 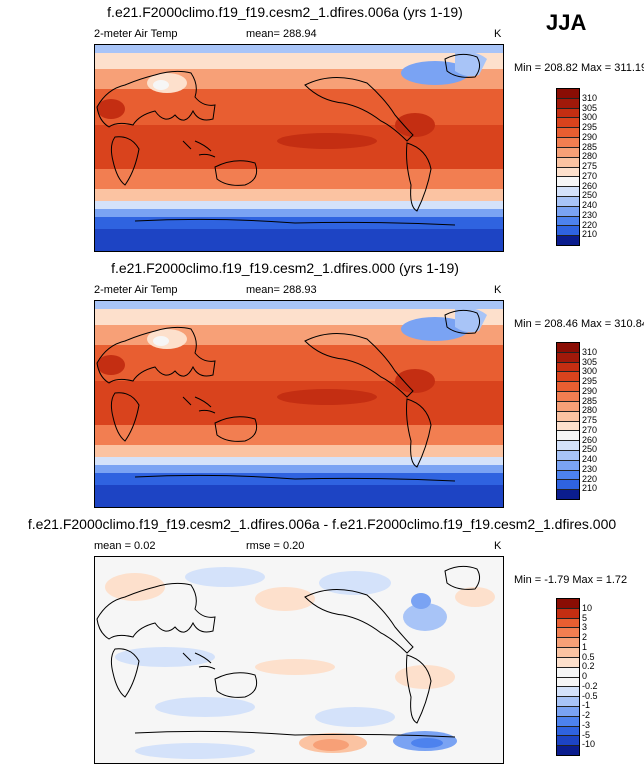 I want to click on panel1-variable: 2-meter Air Temp, so click(x=136, y=34).